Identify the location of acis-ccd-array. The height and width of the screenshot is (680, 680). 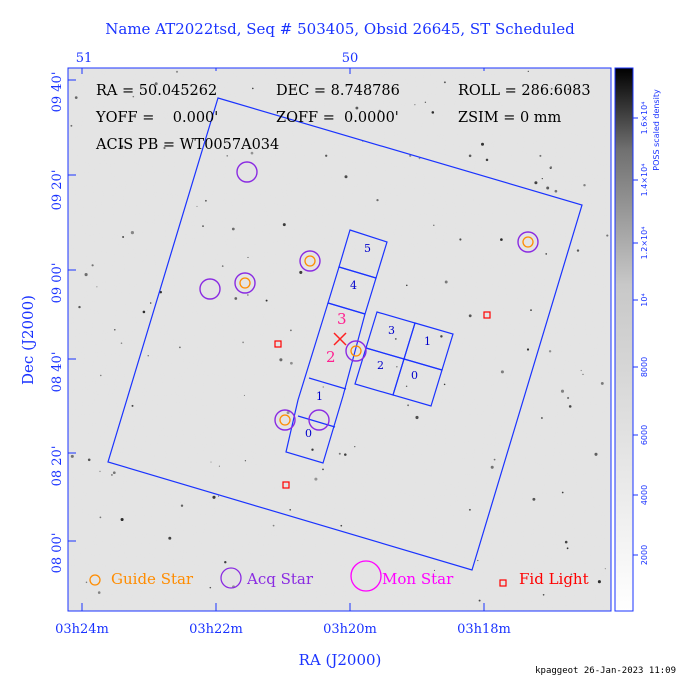
(369, 346).